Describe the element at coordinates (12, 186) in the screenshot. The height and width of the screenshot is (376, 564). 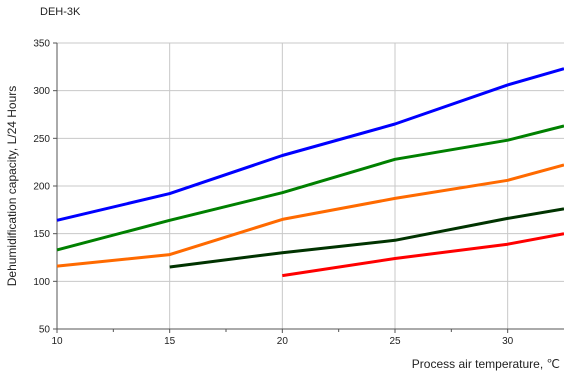
I see `y-axis-label: Dehumidification capacity, L/24 Hours` at that location.